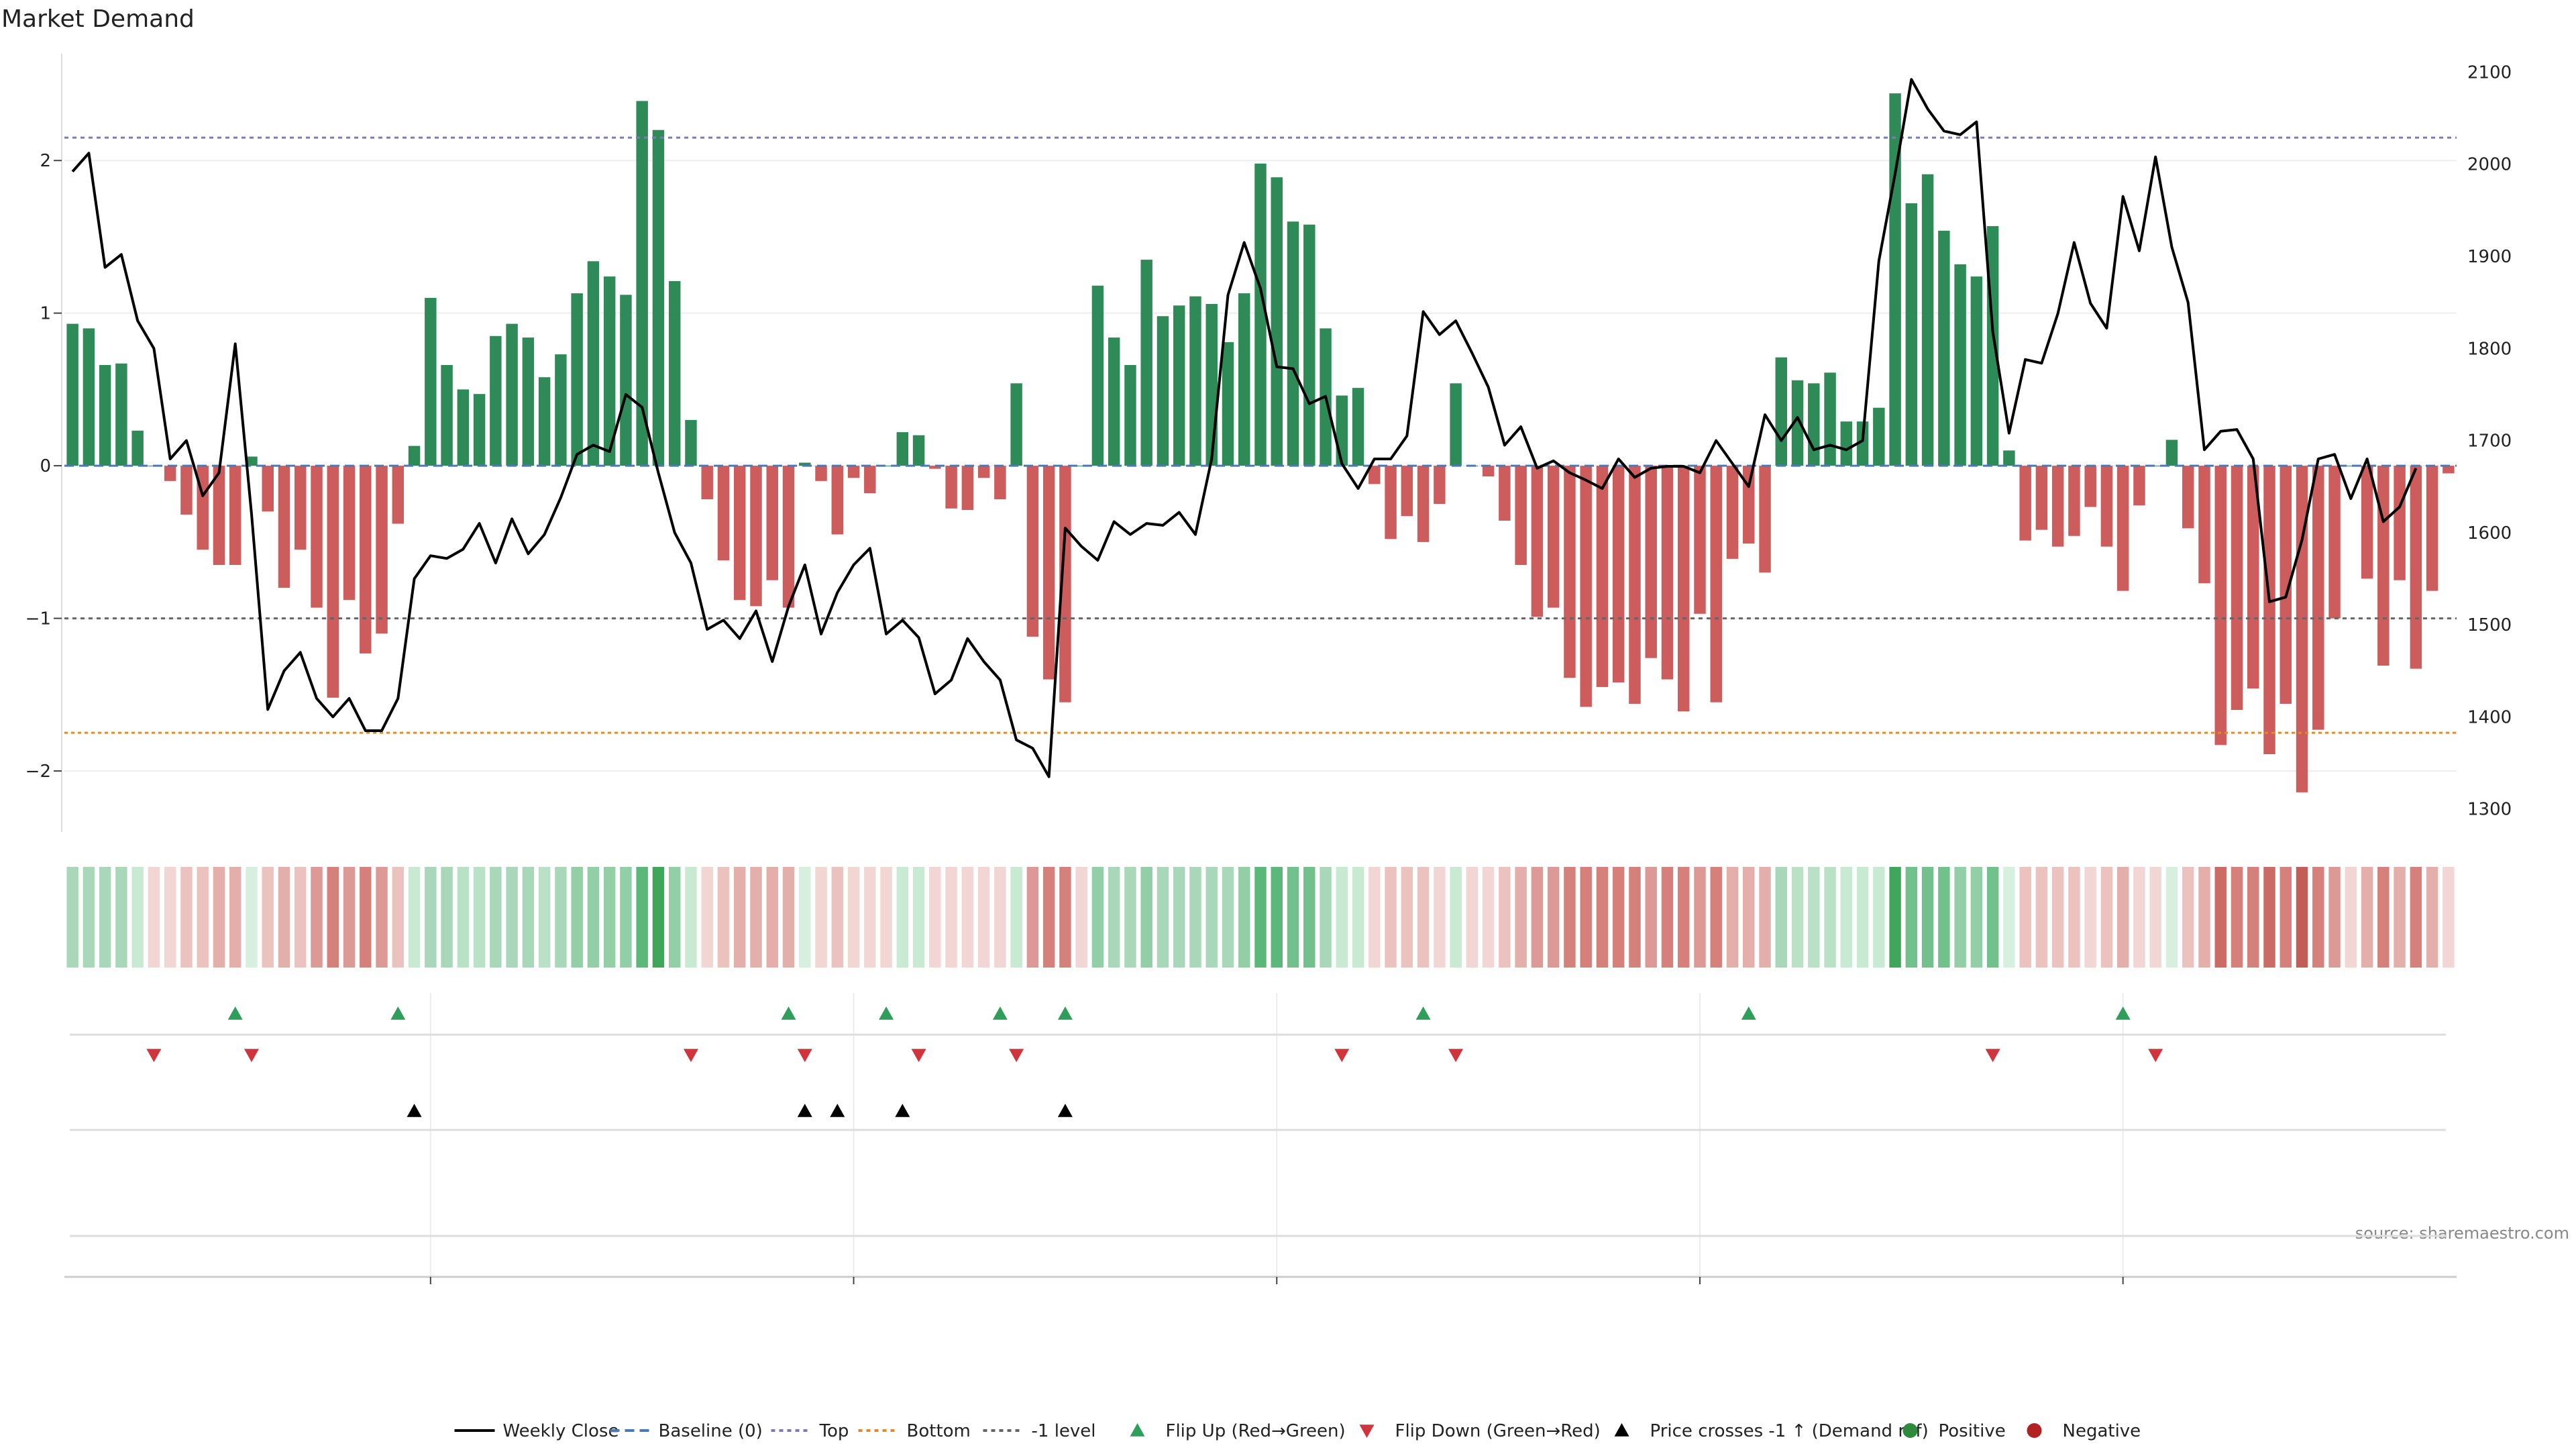 The image size is (2576, 1452). I want to click on legend-label: Baseline (0), so click(711, 1431).